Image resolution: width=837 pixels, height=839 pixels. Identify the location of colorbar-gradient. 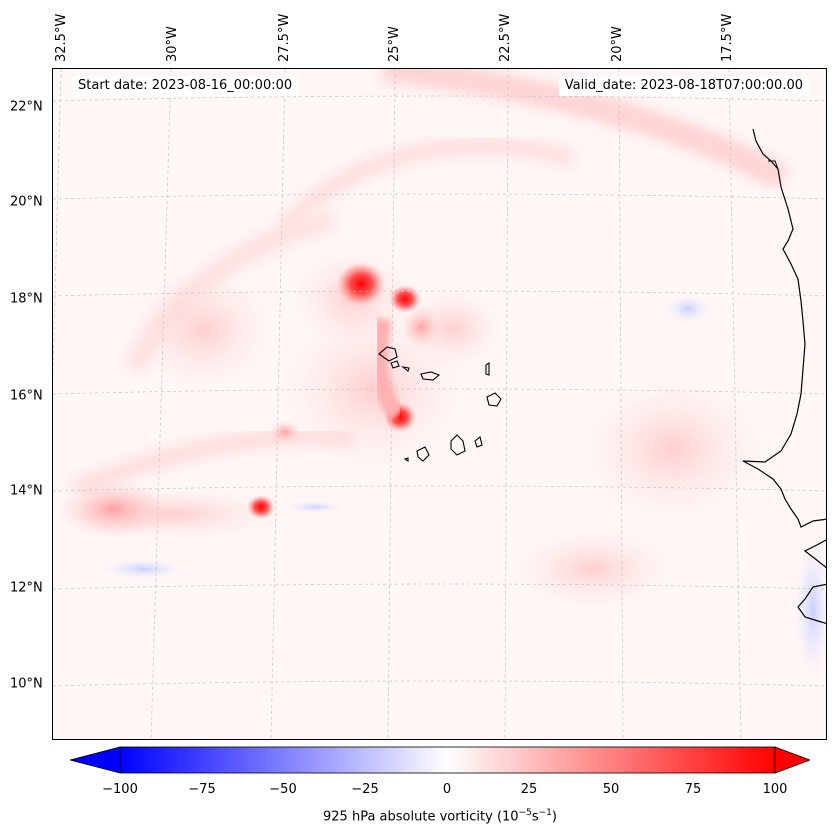
(447, 760).